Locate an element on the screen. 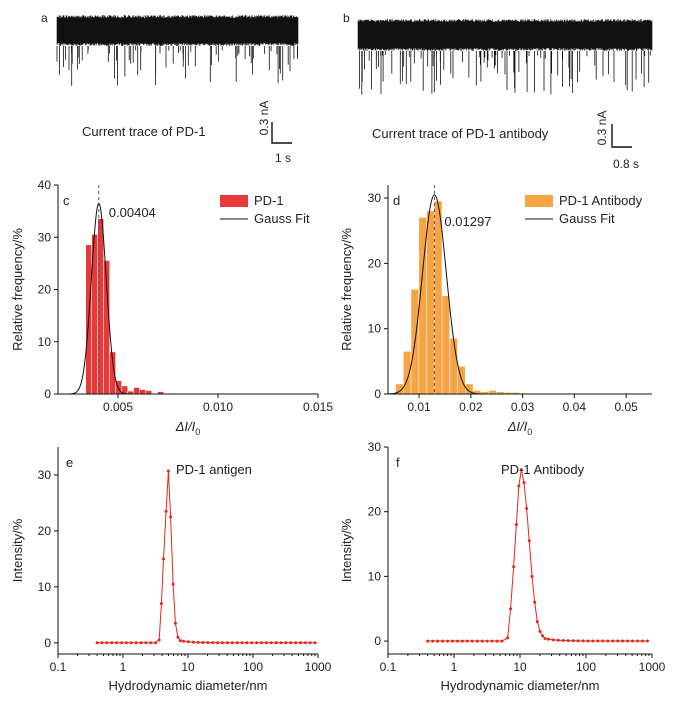  y-axis-label: Intensity/% is located at coordinates (346, 550).